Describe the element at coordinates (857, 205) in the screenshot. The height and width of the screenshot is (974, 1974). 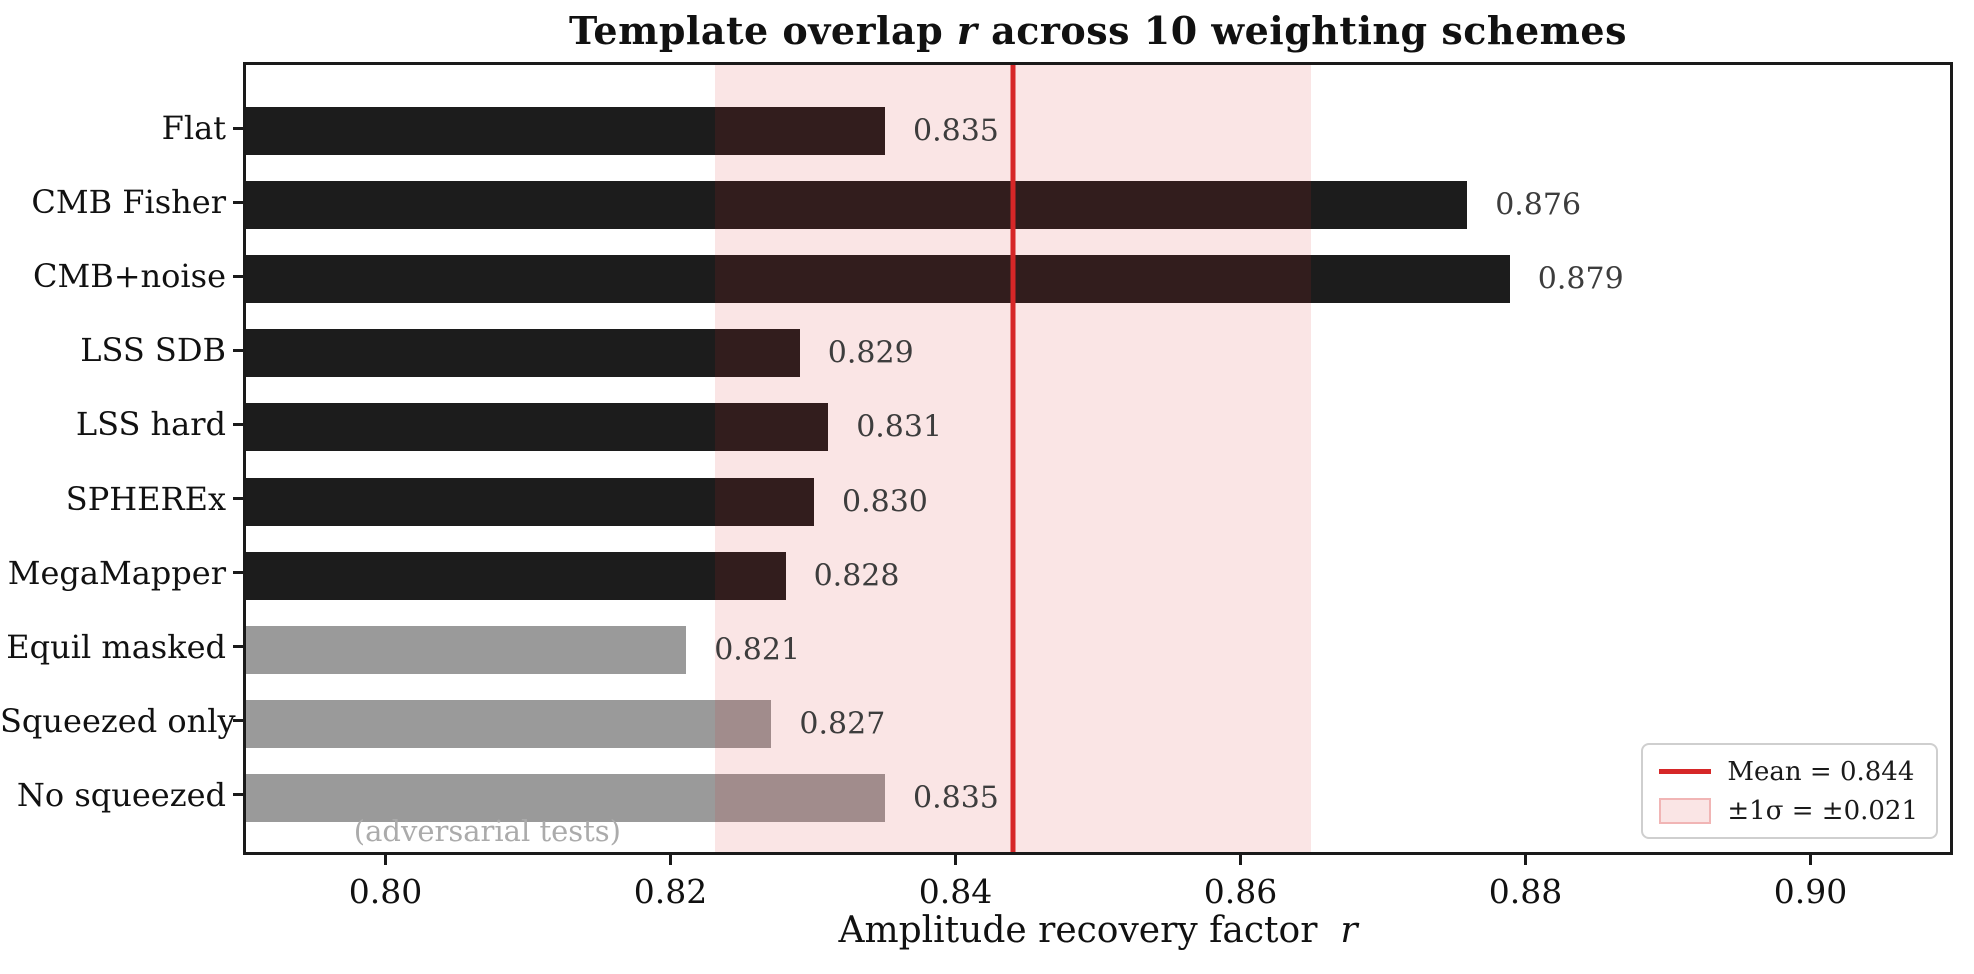
I see `bar-cmb-fisher` at that location.